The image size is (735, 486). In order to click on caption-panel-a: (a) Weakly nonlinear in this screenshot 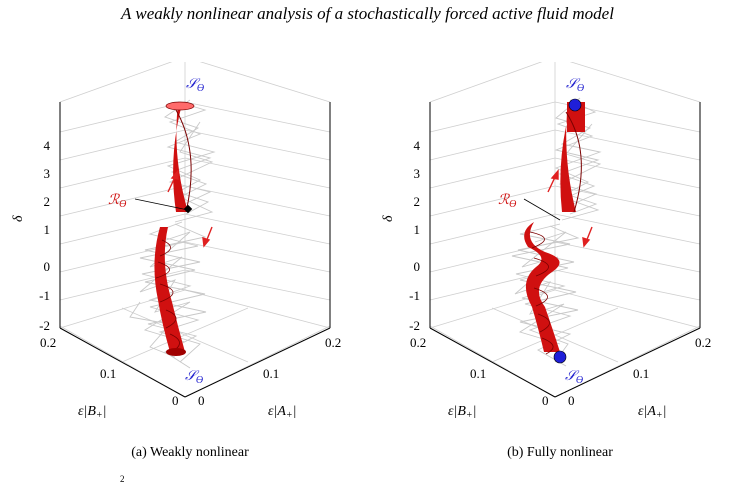, I will do `click(190, 452)`.